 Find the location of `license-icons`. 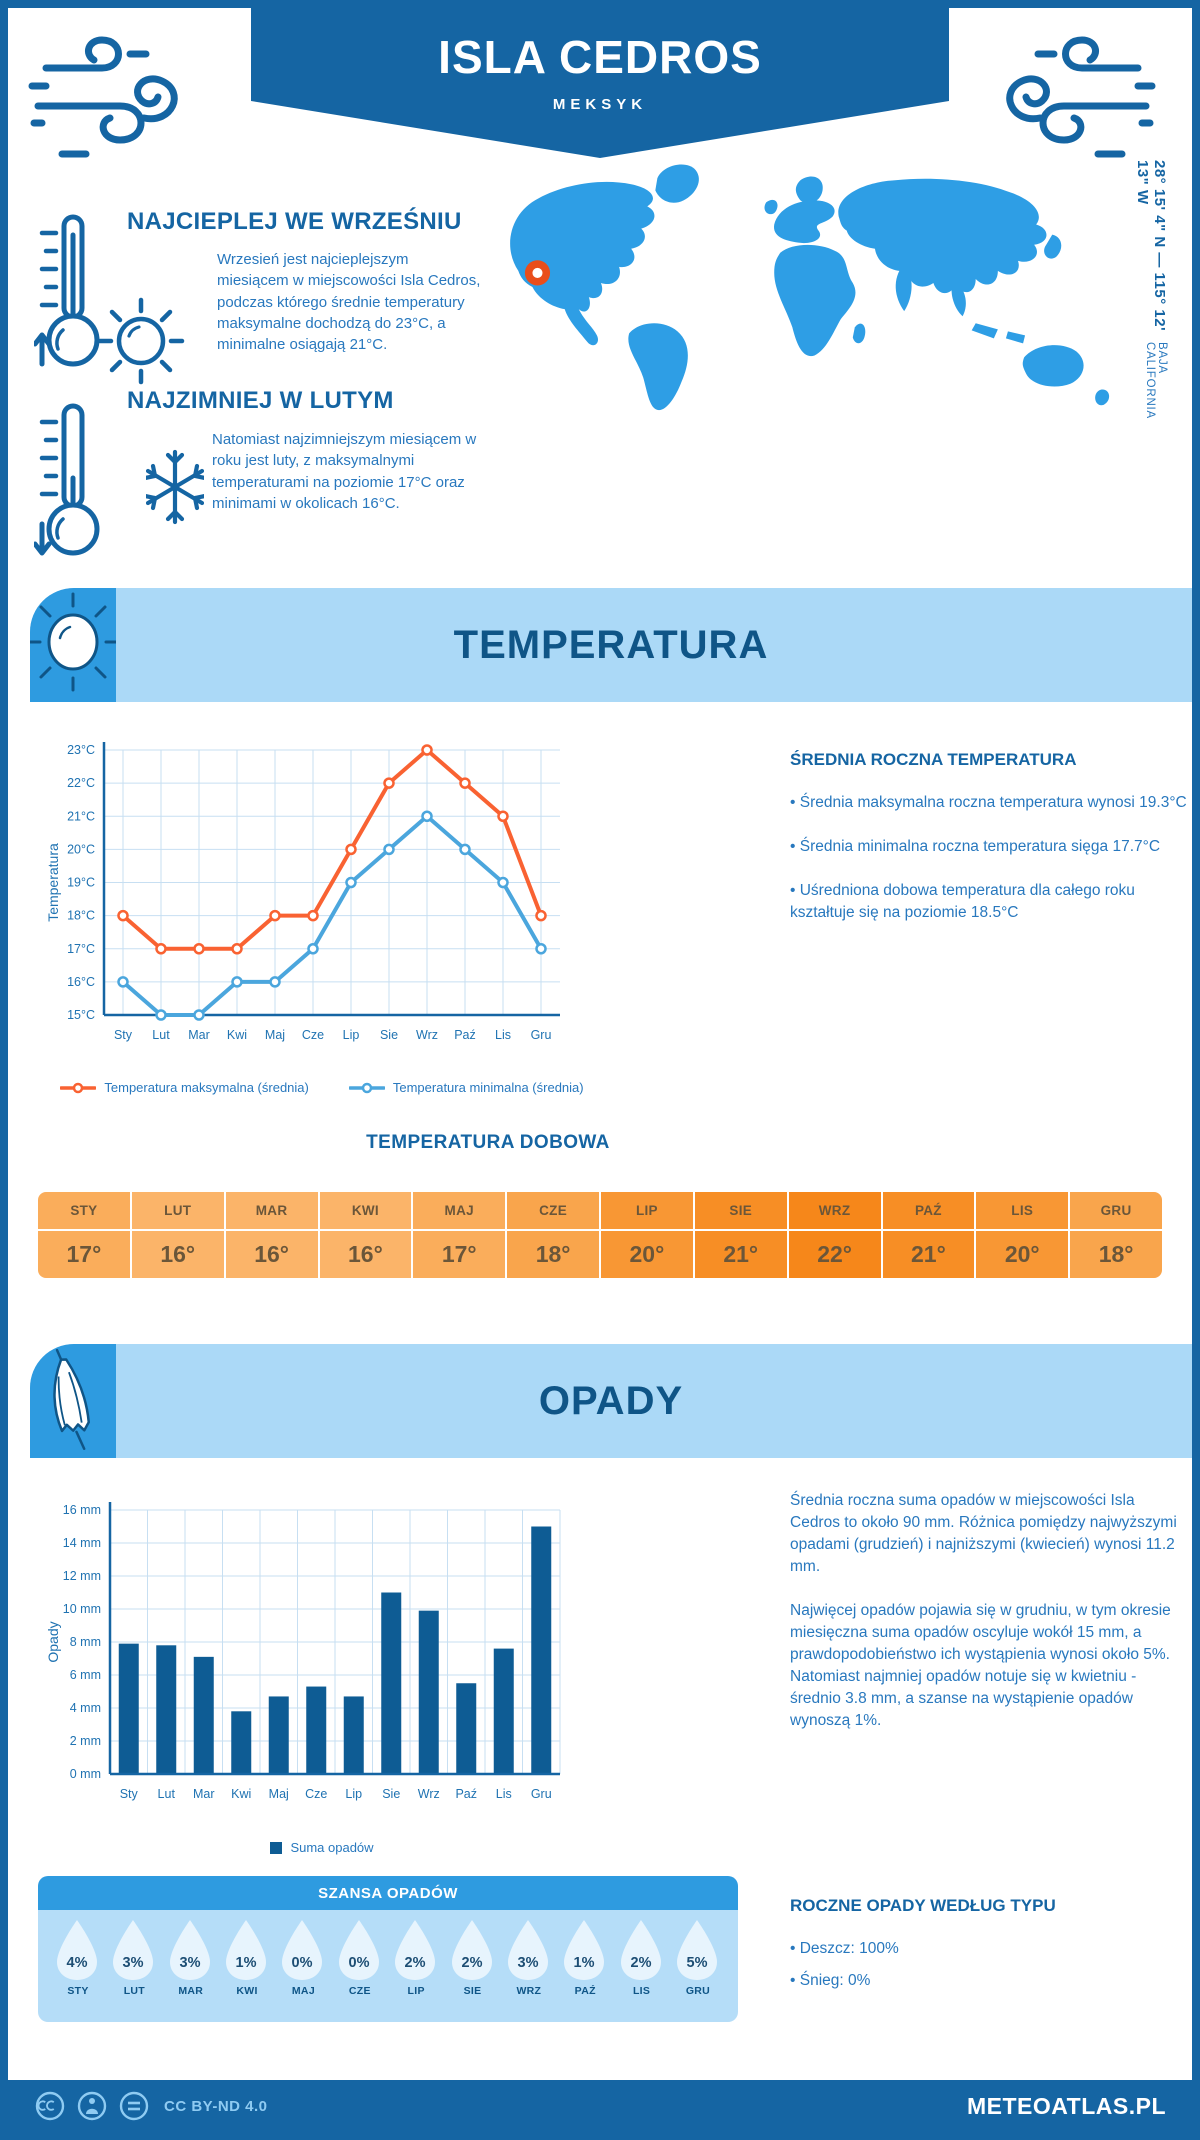

license-icons is located at coordinates (92, 2106).